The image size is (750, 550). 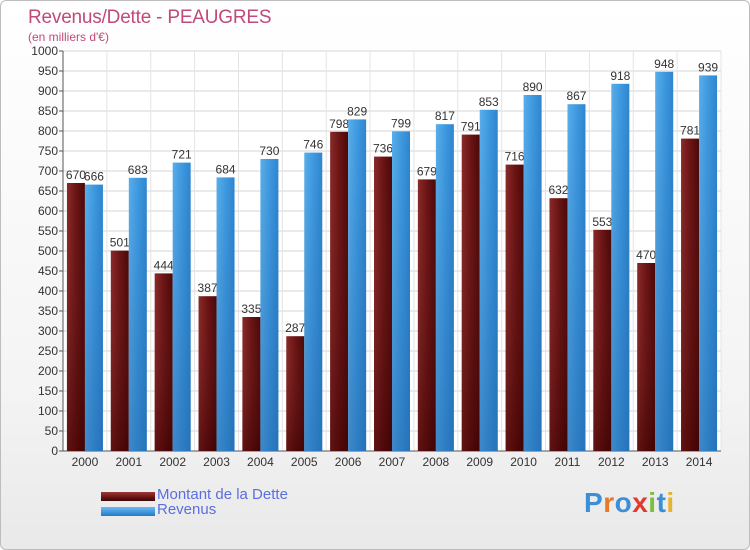 I want to click on y-tick-label: 150, so click(x=48, y=391).